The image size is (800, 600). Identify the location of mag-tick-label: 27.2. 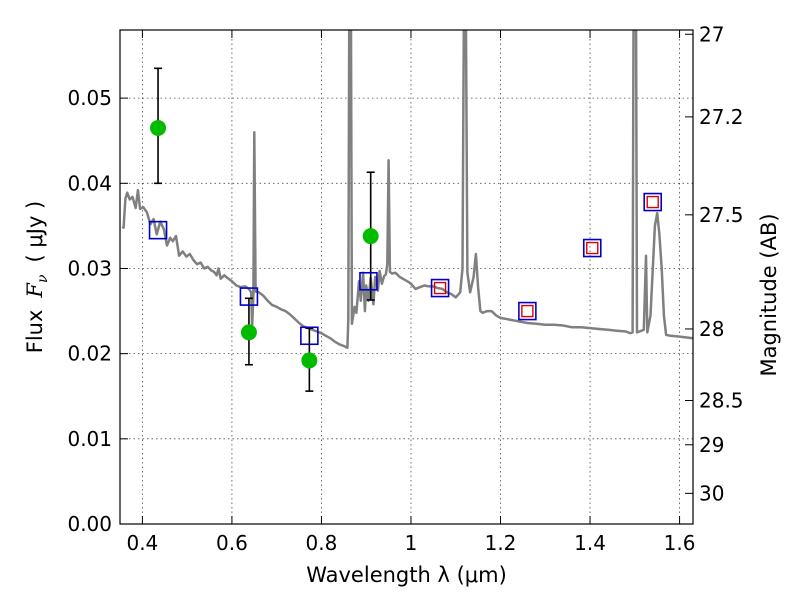
(721, 117).